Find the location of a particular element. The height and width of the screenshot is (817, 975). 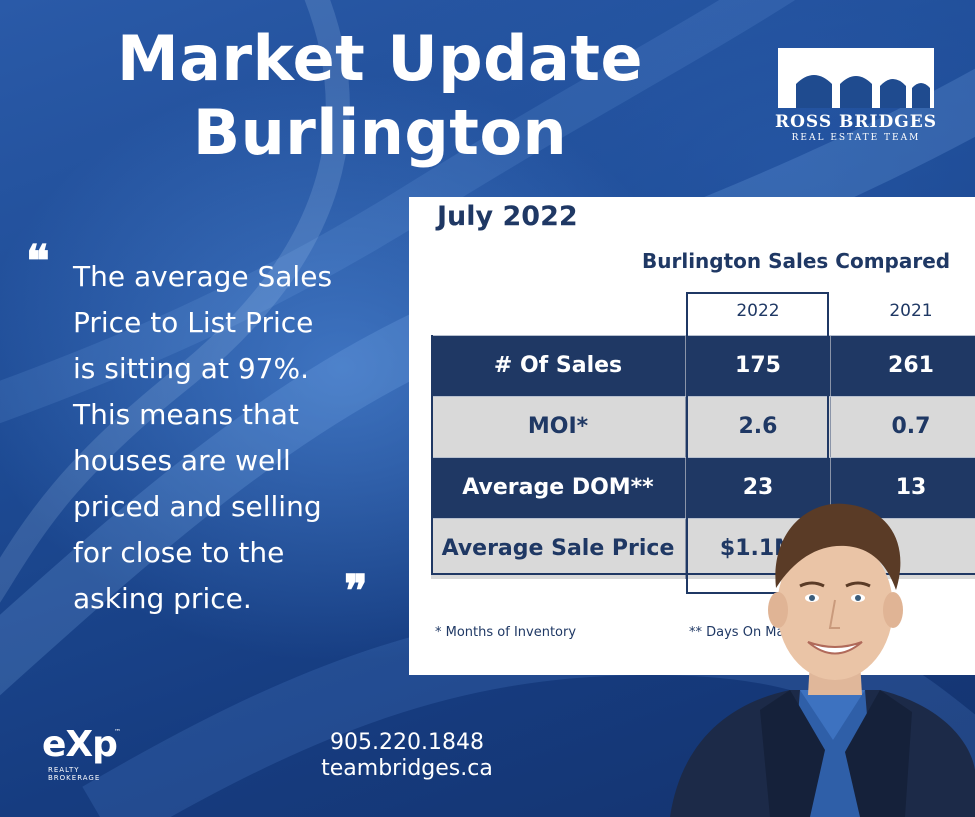

quote-open-icon: ❝ is located at coordinates (38, 261).